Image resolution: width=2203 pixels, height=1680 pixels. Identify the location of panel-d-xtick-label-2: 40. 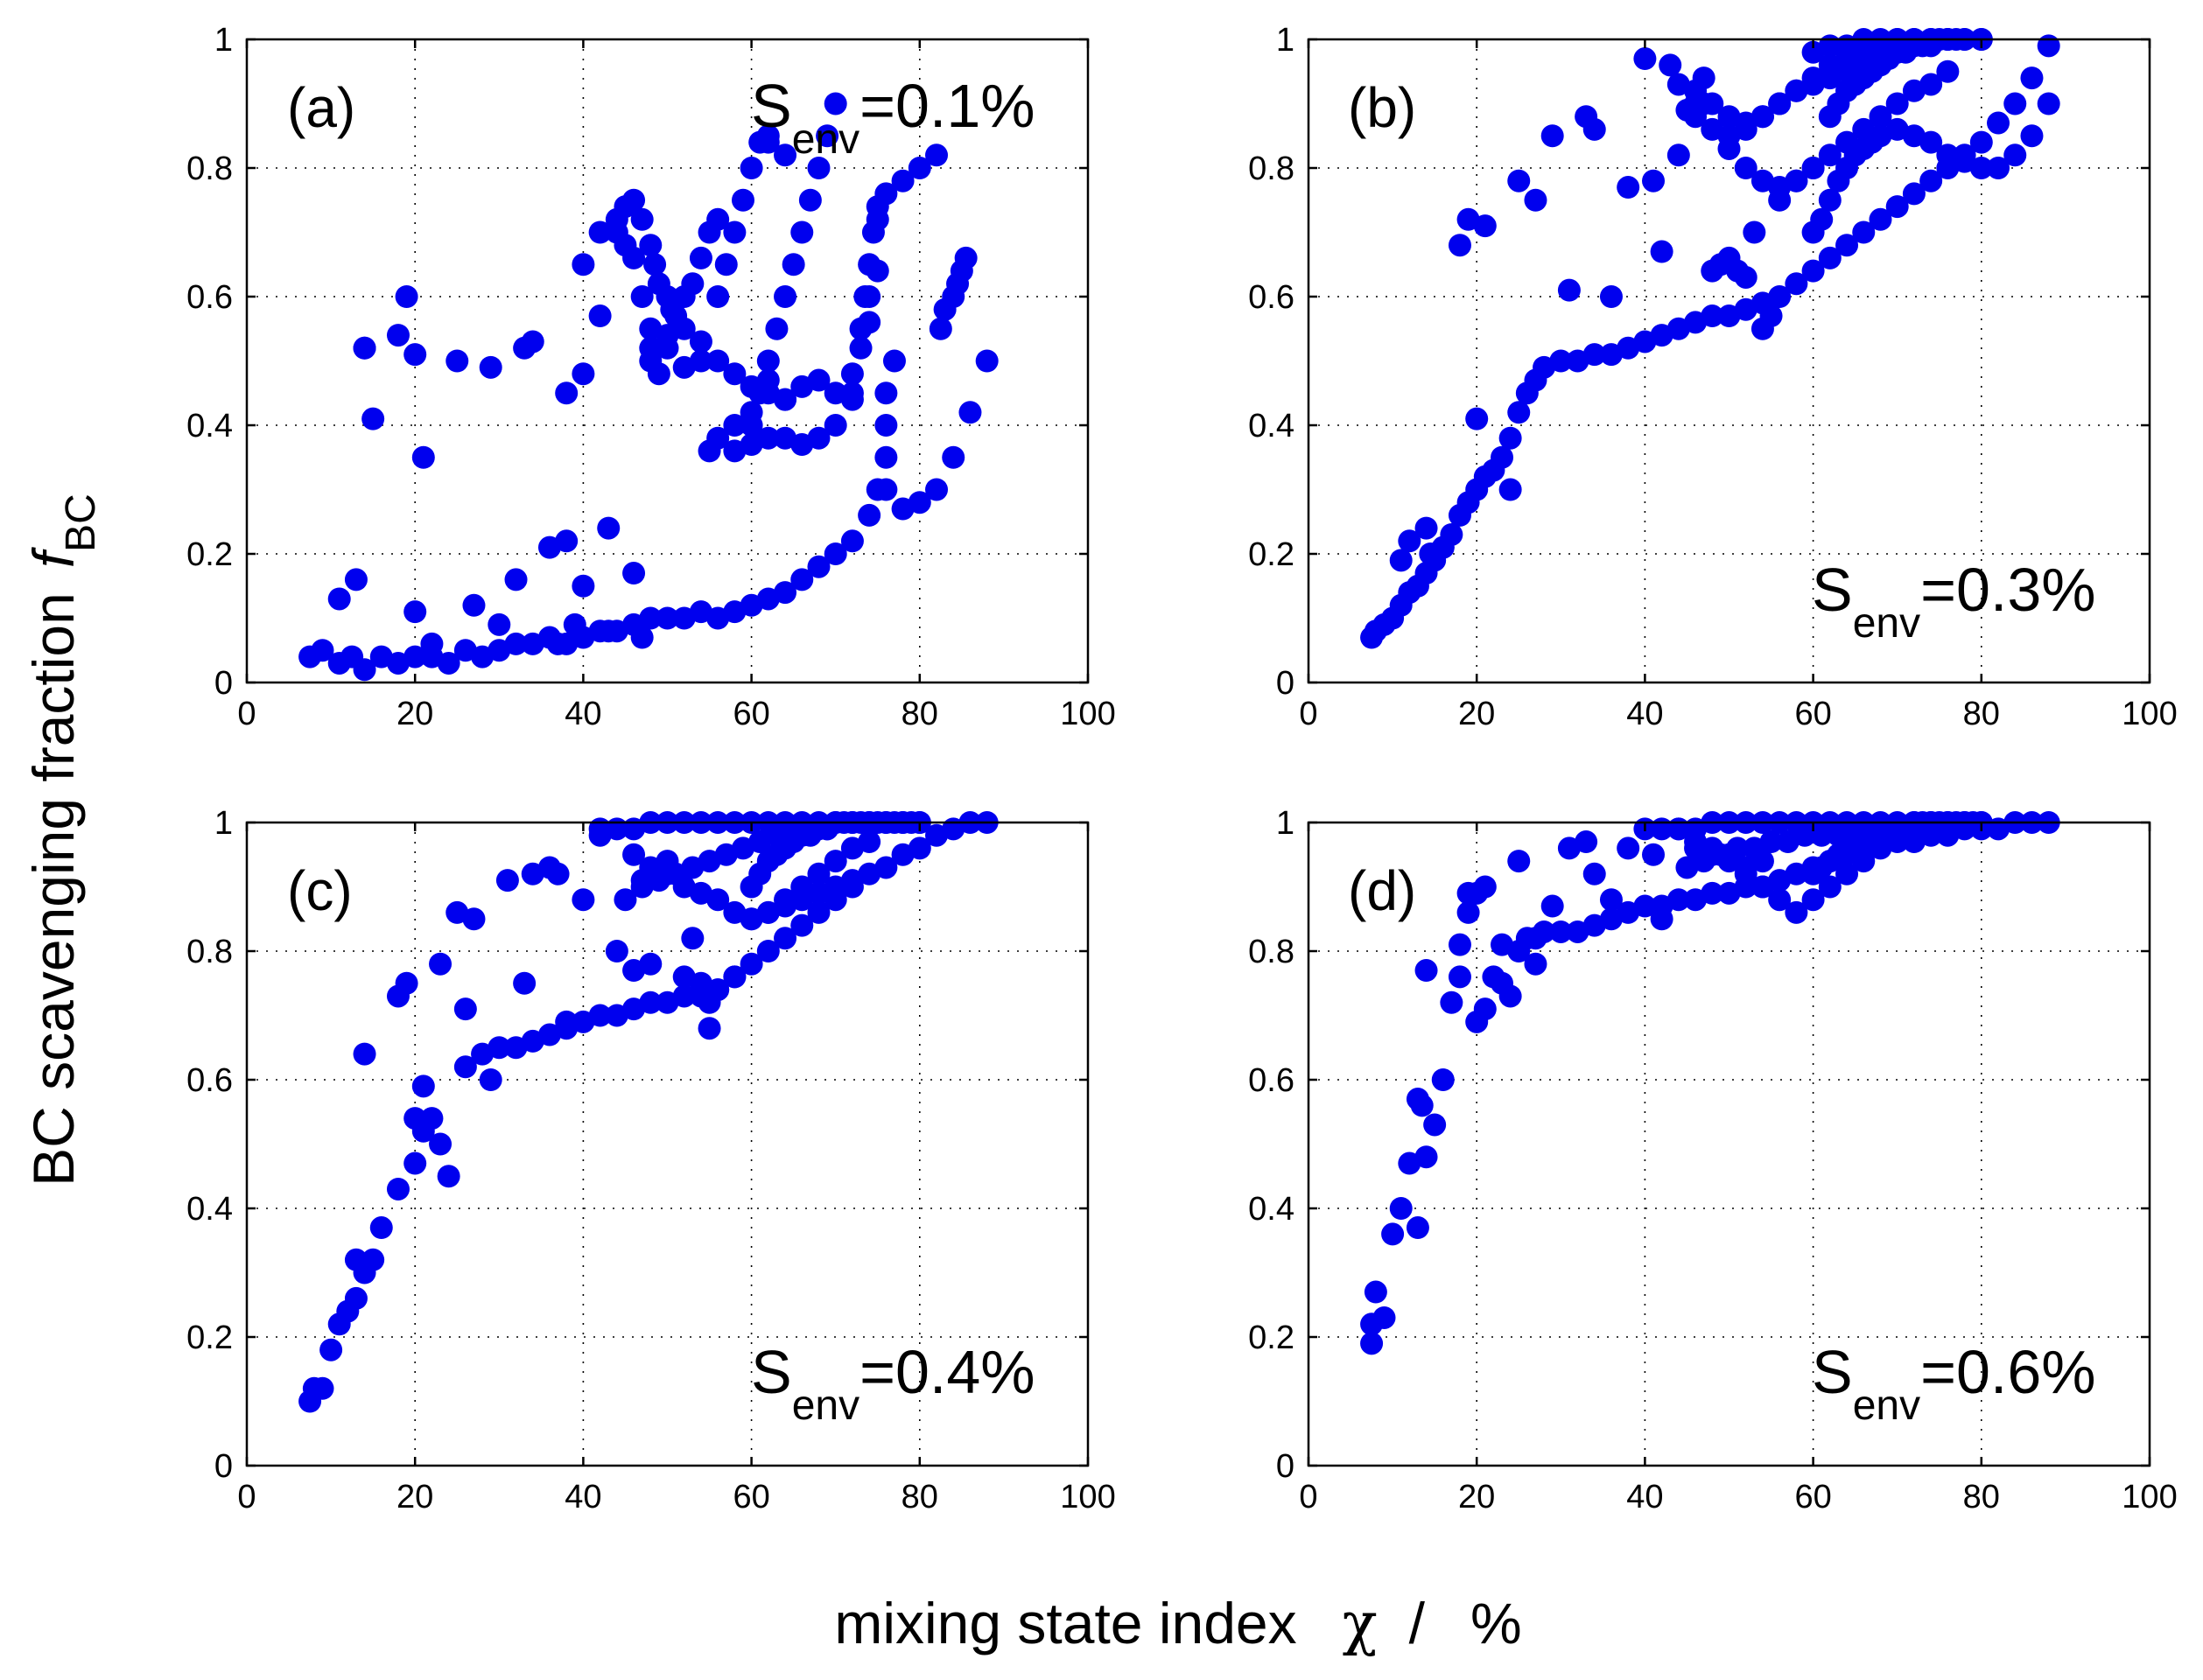
(1644, 1497).